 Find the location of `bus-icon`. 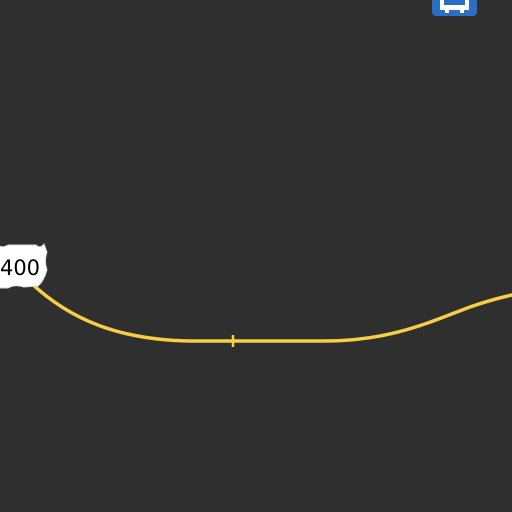

bus-icon is located at coordinates (454, 8).